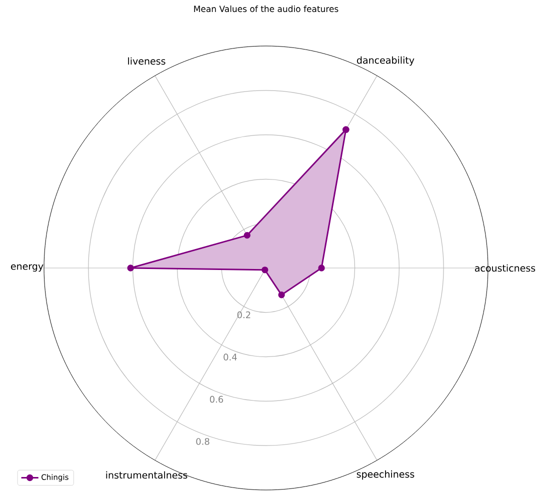  I want to click on spoke-label: speechiness, so click(385, 475).